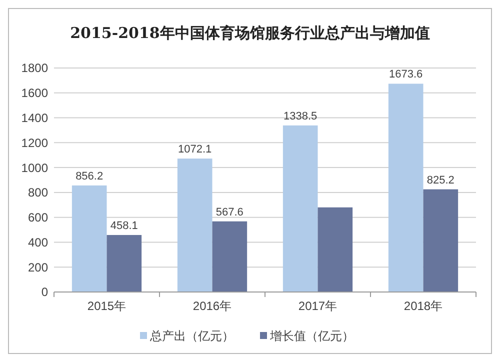  What do you see at coordinates (191, 336) in the screenshot?
I see `legend-label: 总产出（亿元）` at bounding box center [191, 336].